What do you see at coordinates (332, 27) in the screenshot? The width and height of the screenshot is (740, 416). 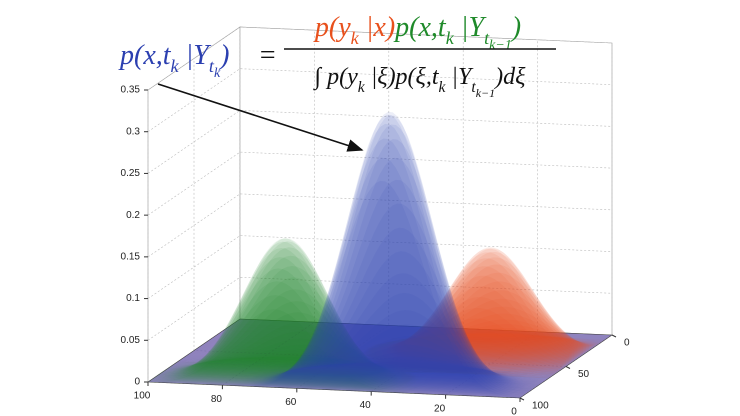 I see `formula-piece: p(y` at bounding box center [332, 27].